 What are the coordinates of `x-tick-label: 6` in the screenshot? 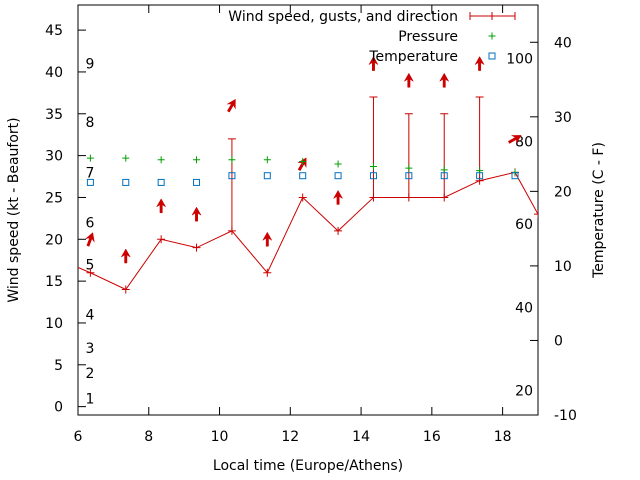 It's located at (78, 437).